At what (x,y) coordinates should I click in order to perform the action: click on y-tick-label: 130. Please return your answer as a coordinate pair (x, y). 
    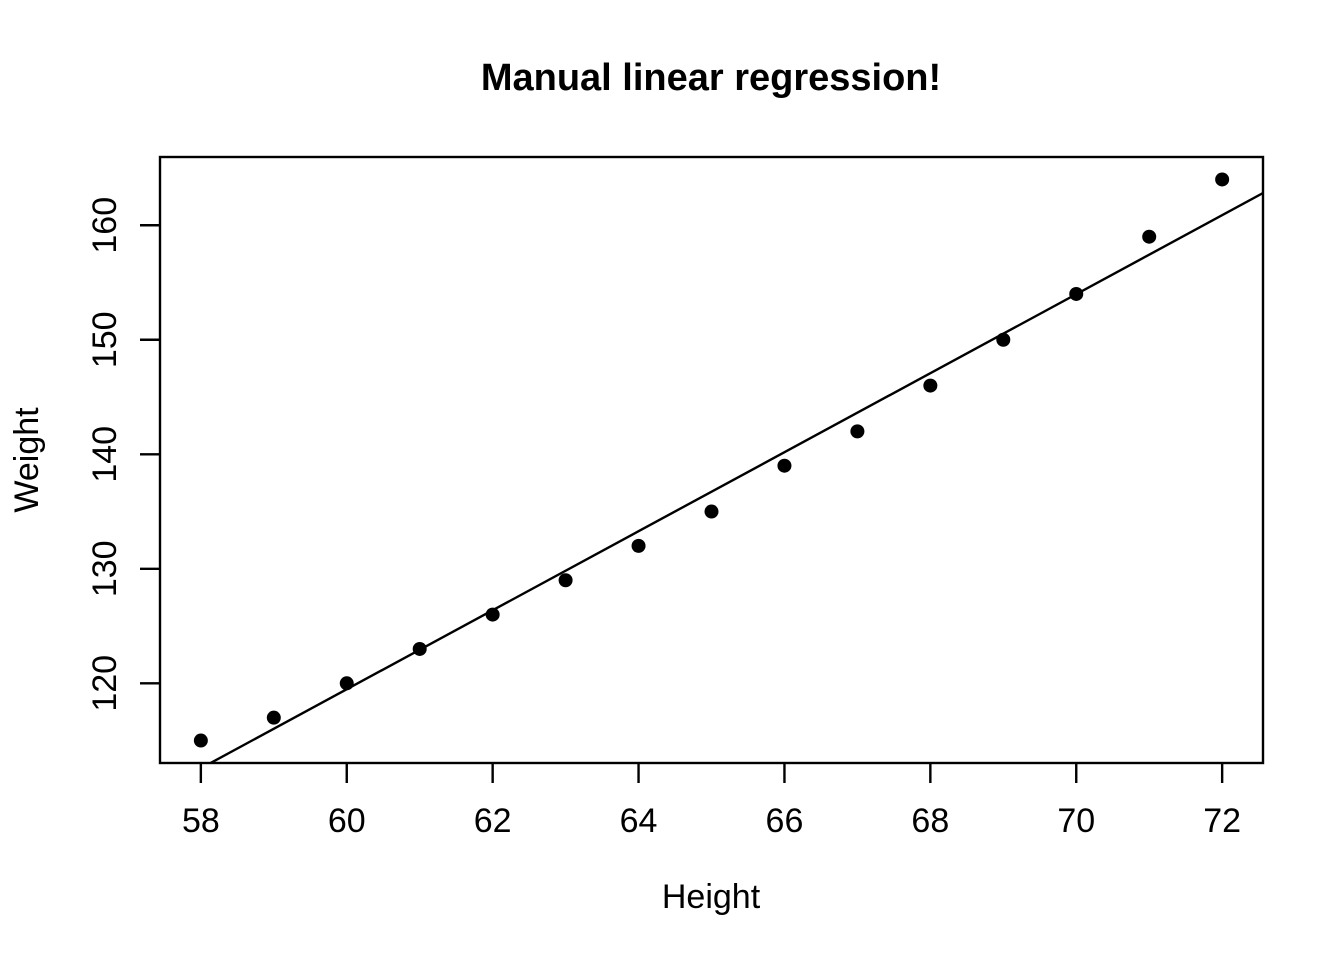
    Looking at the image, I should click on (105, 568).